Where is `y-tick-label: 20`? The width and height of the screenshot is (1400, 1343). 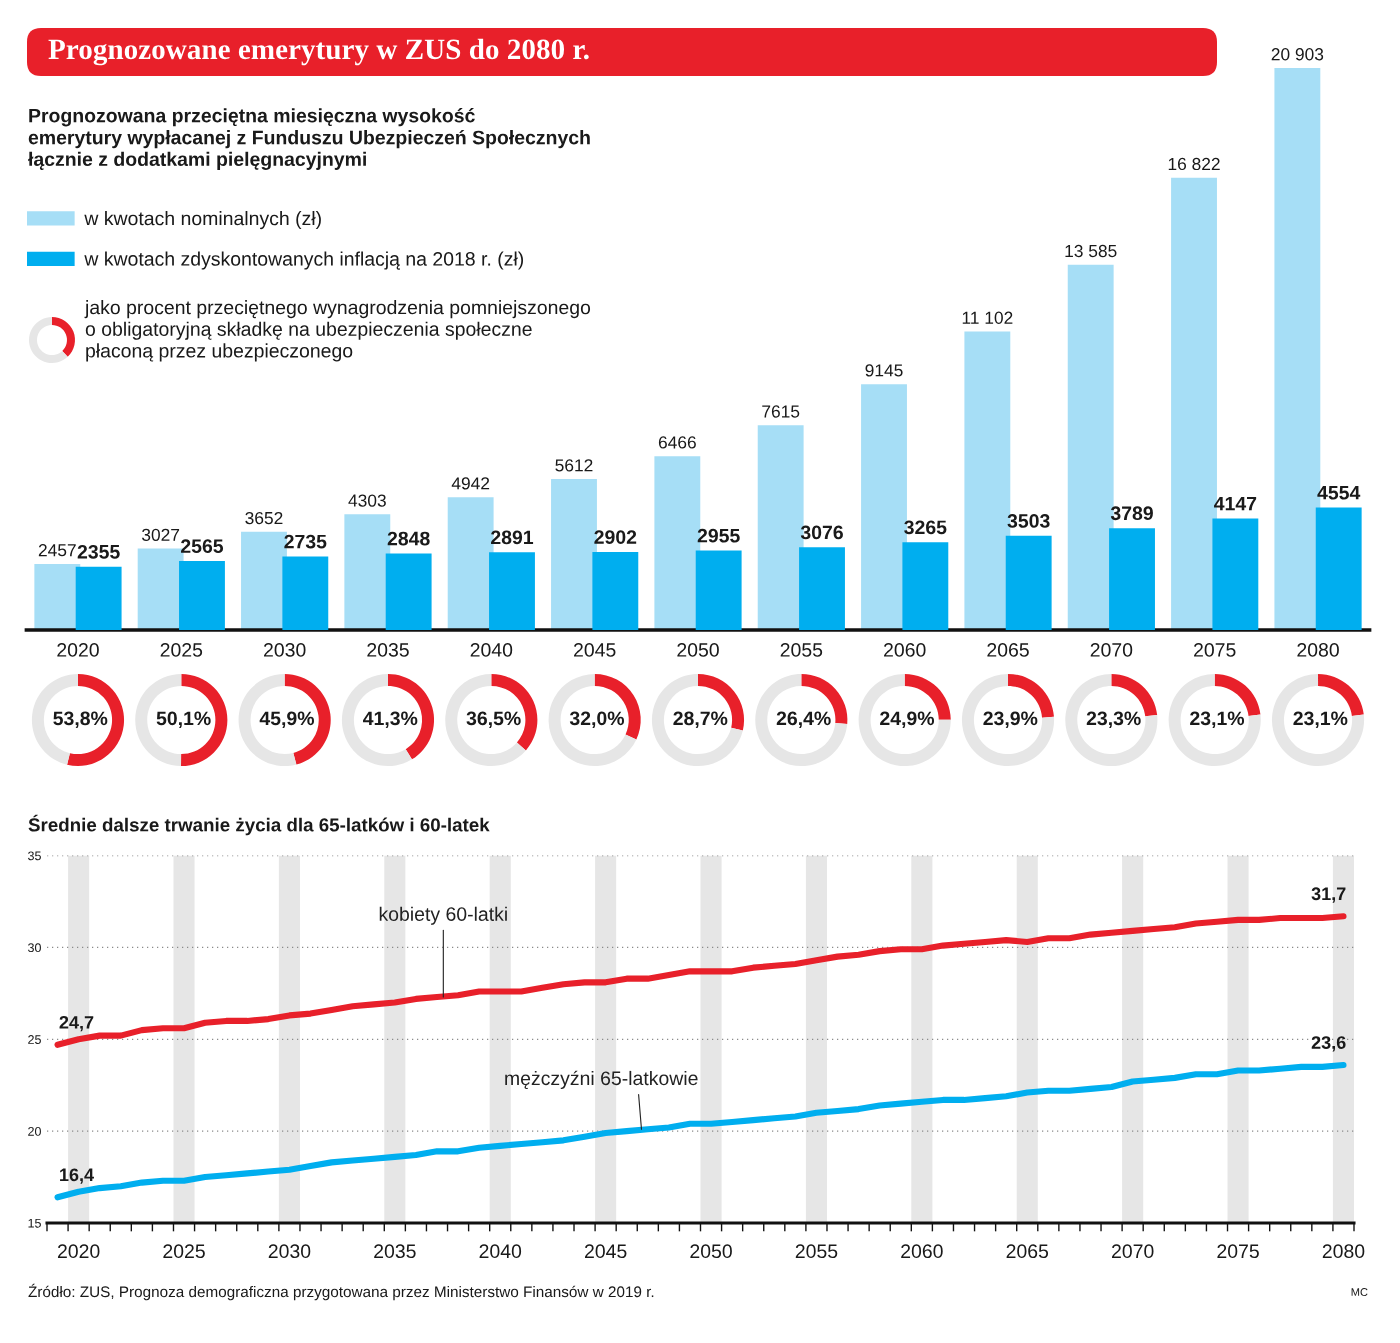
y-tick-label: 20 is located at coordinates (34, 1131).